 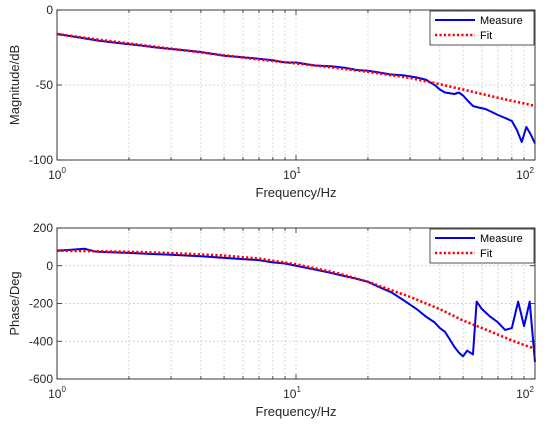 I want to click on y-tick-label: -600, so click(x=41, y=379).